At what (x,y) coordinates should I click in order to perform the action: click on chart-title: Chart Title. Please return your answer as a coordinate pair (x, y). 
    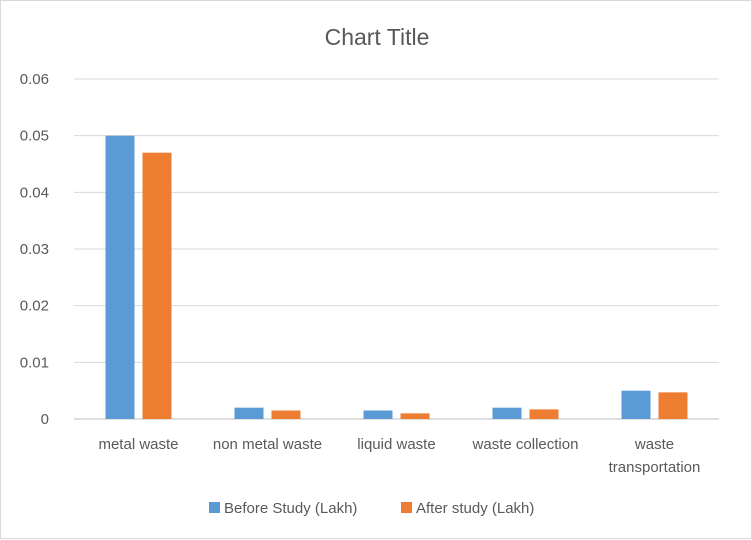
    Looking at the image, I should click on (377, 37).